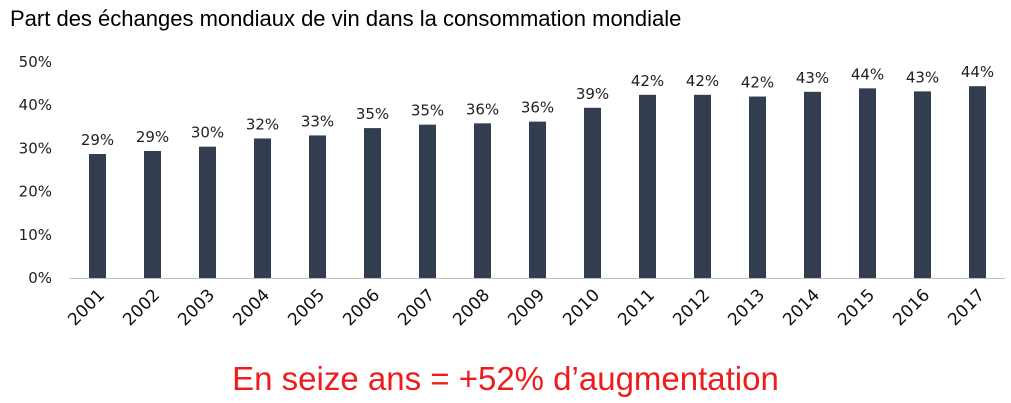  What do you see at coordinates (317, 121) in the screenshot?
I see `data-label: 33%` at bounding box center [317, 121].